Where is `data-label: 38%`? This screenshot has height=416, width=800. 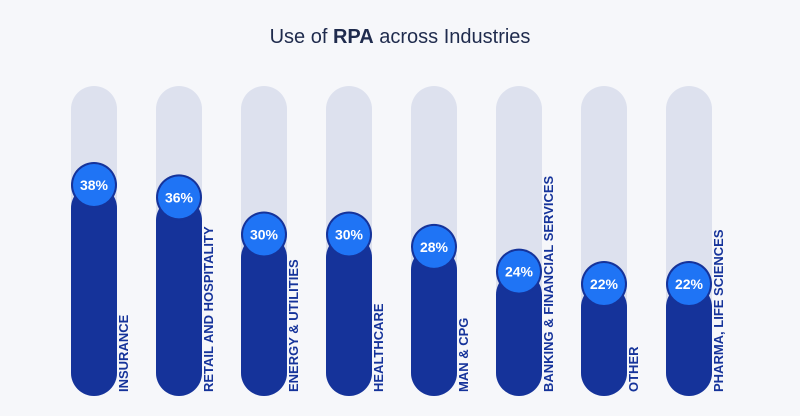 data-label: 38% is located at coordinates (94, 185).